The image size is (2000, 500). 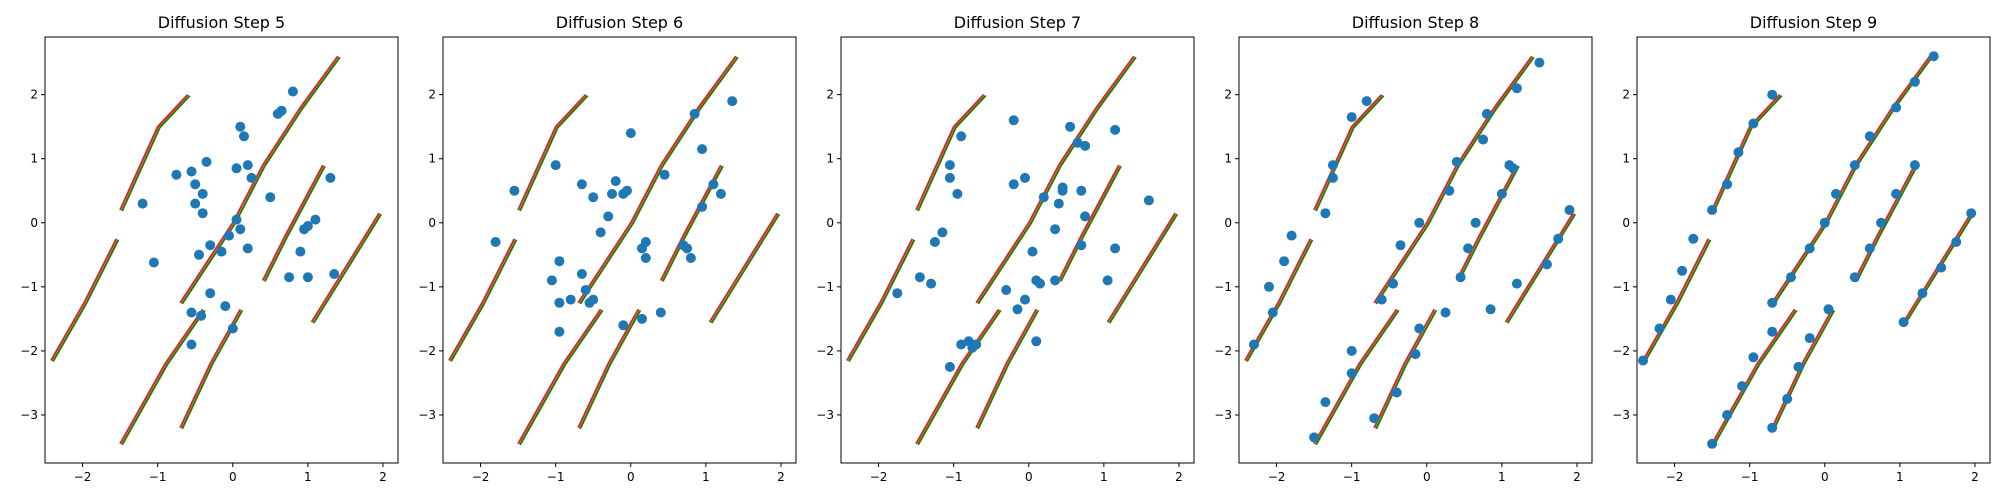 I want to click on x-tick-label: 1, so click(x=1104, y=477).